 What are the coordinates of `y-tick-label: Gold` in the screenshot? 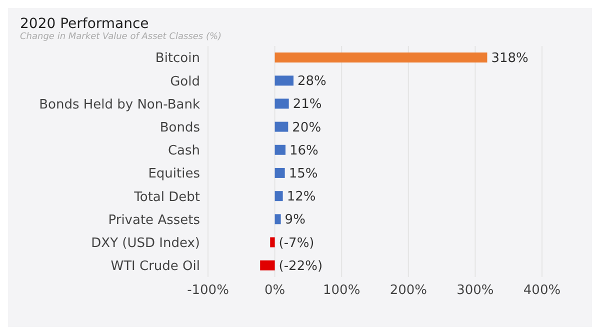 It's located at (185, 82).